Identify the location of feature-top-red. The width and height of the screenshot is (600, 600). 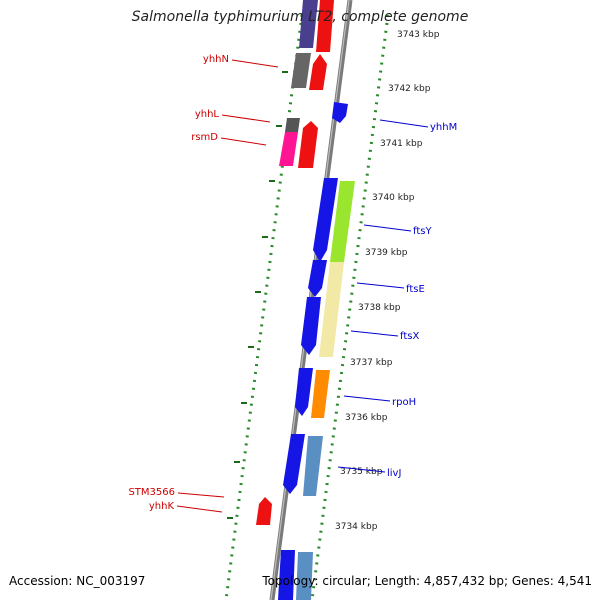
(325, 26).